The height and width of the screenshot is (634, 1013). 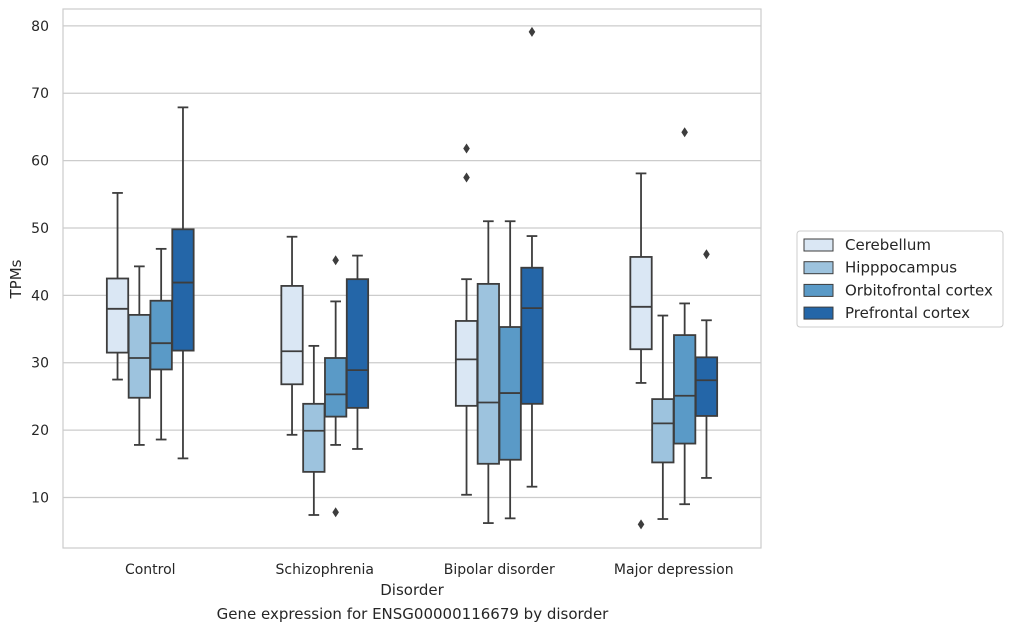 What do you see at coordinates (412, 590) in the screenshot?
I see `x-axis-label: Disorder` at bounding box center [412, 590].